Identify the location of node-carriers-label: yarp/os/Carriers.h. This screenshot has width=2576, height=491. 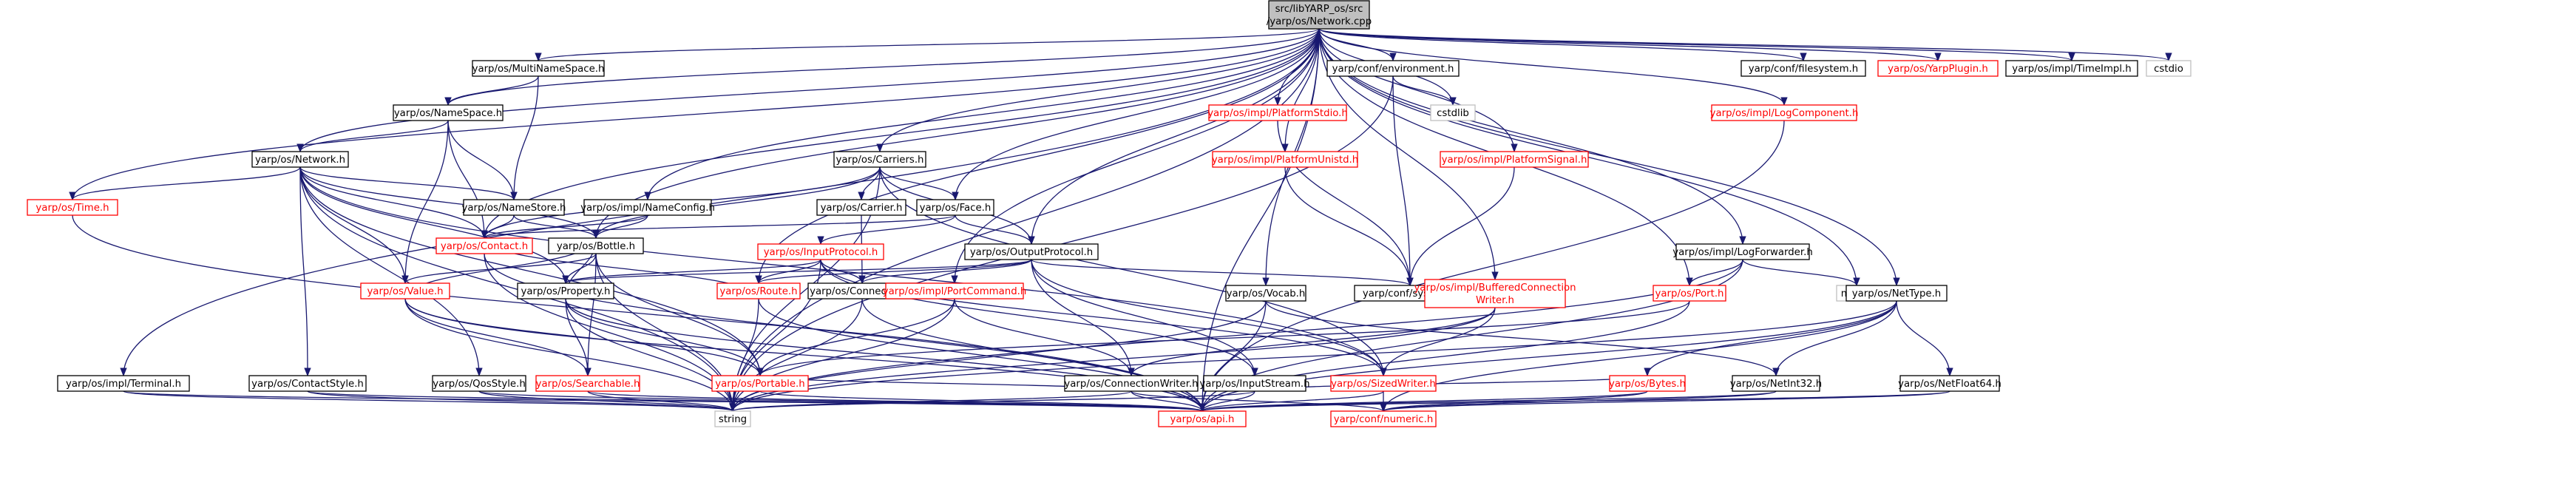
(879, 160).